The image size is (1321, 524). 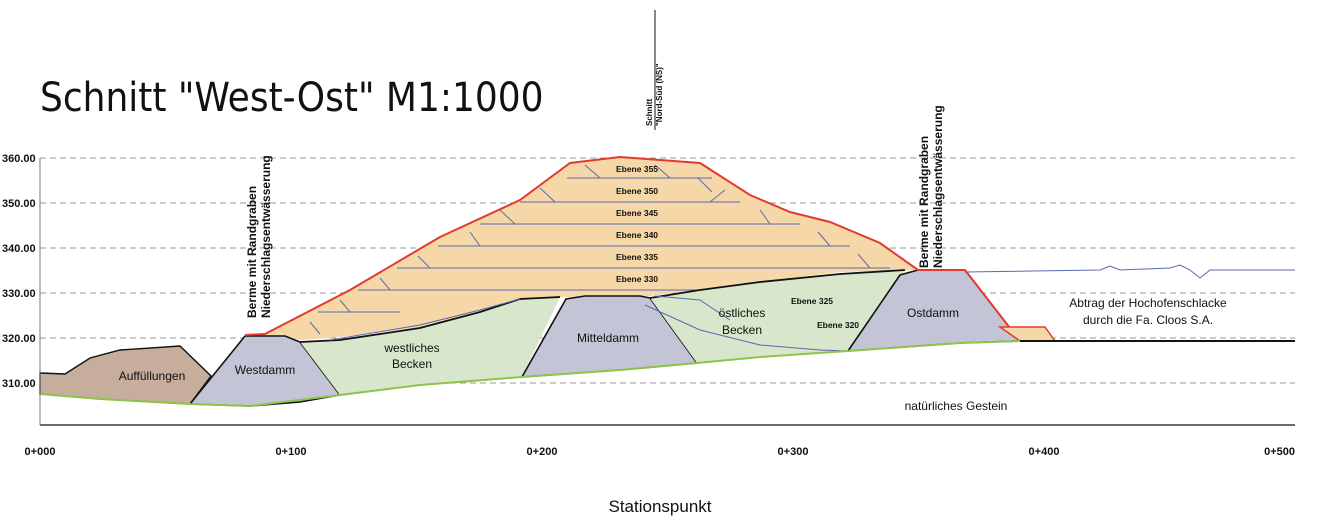 I want to click on berme-ost-line2: Niederschlagsentwässerung, so click(x=938, y=186).